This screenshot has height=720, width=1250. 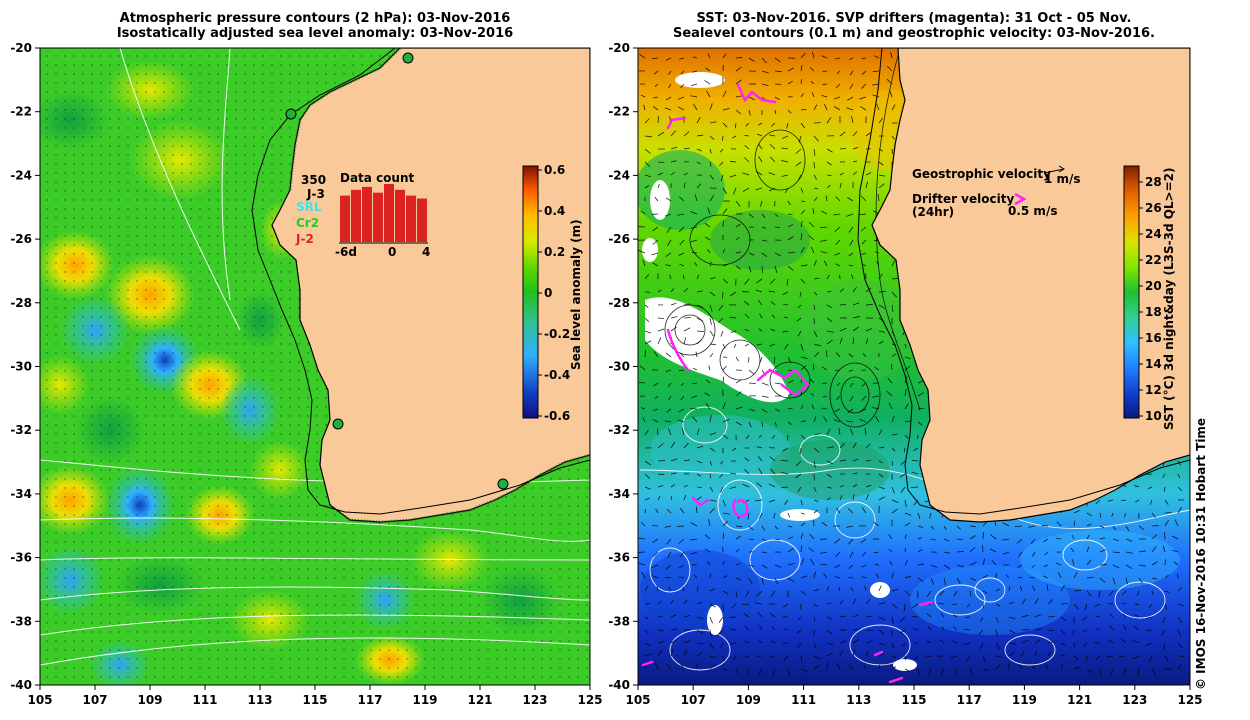 I want to click on drifter-velocity-period: (24hr), so click(x=933, y=212).